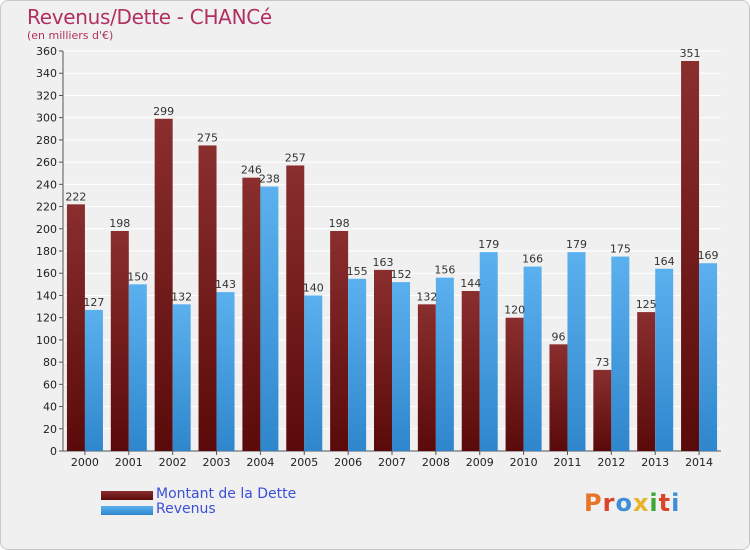 Image resolution: width=750 pixels, height=550 pixels. I want to click on data-label-debt: 257, so click(295, 157).